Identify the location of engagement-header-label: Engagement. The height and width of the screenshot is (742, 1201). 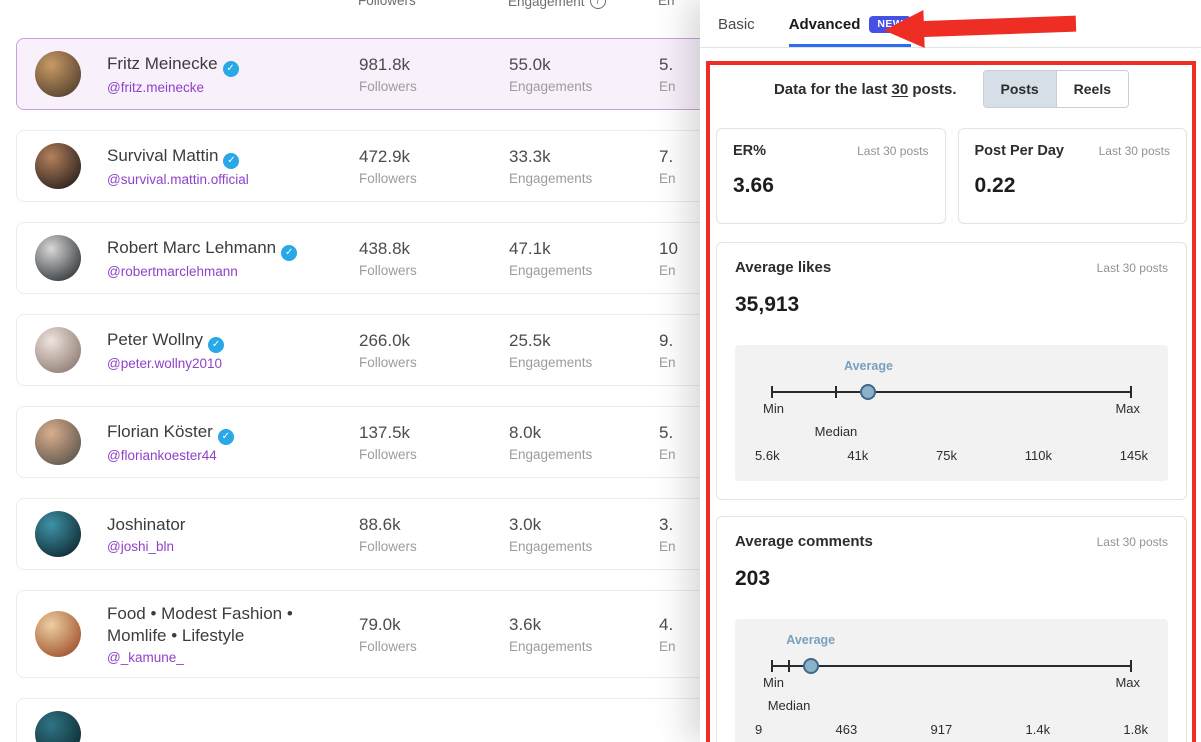
(546, 4).